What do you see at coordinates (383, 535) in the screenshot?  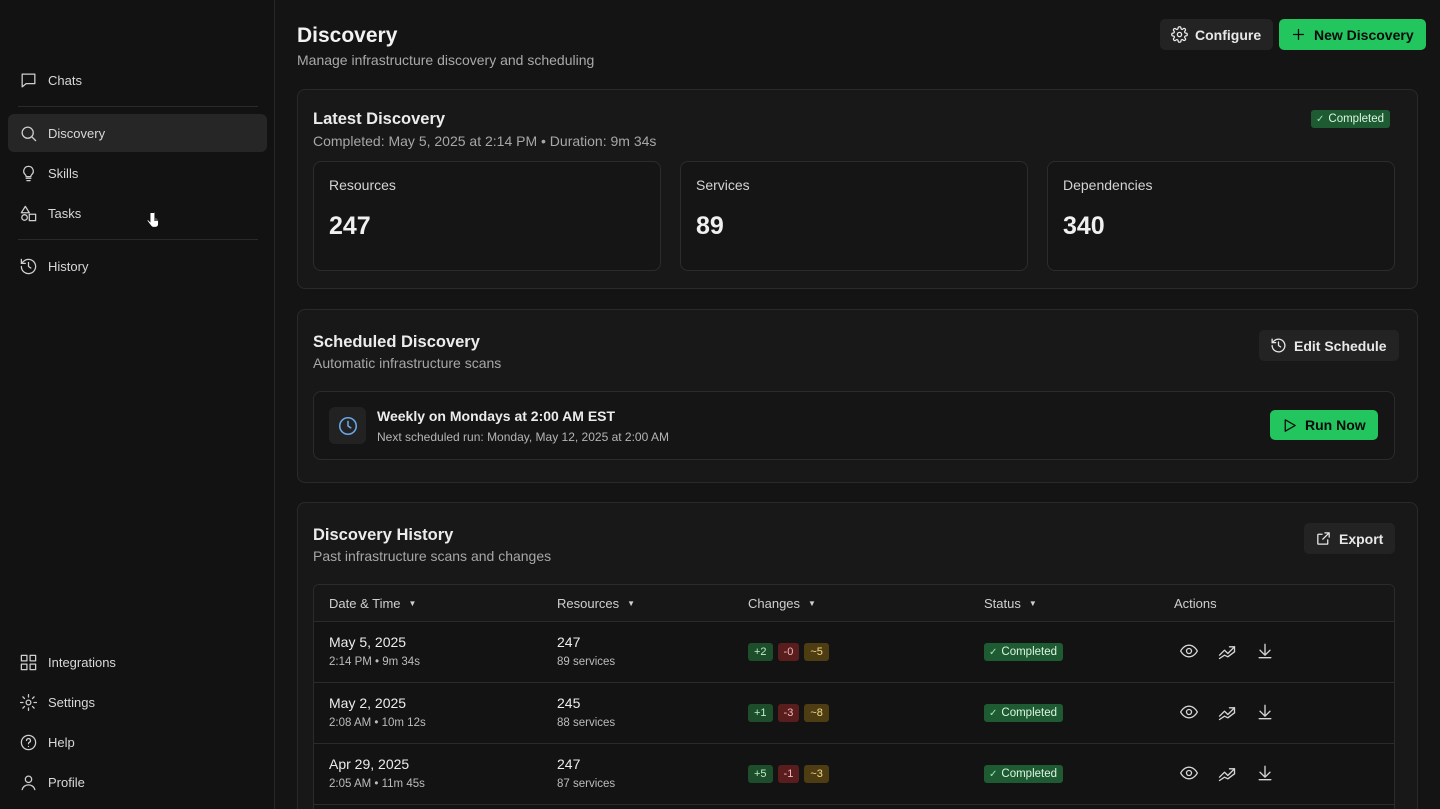 I see `discovery-history-title: Discovery History` at bounding box center [383, 535].